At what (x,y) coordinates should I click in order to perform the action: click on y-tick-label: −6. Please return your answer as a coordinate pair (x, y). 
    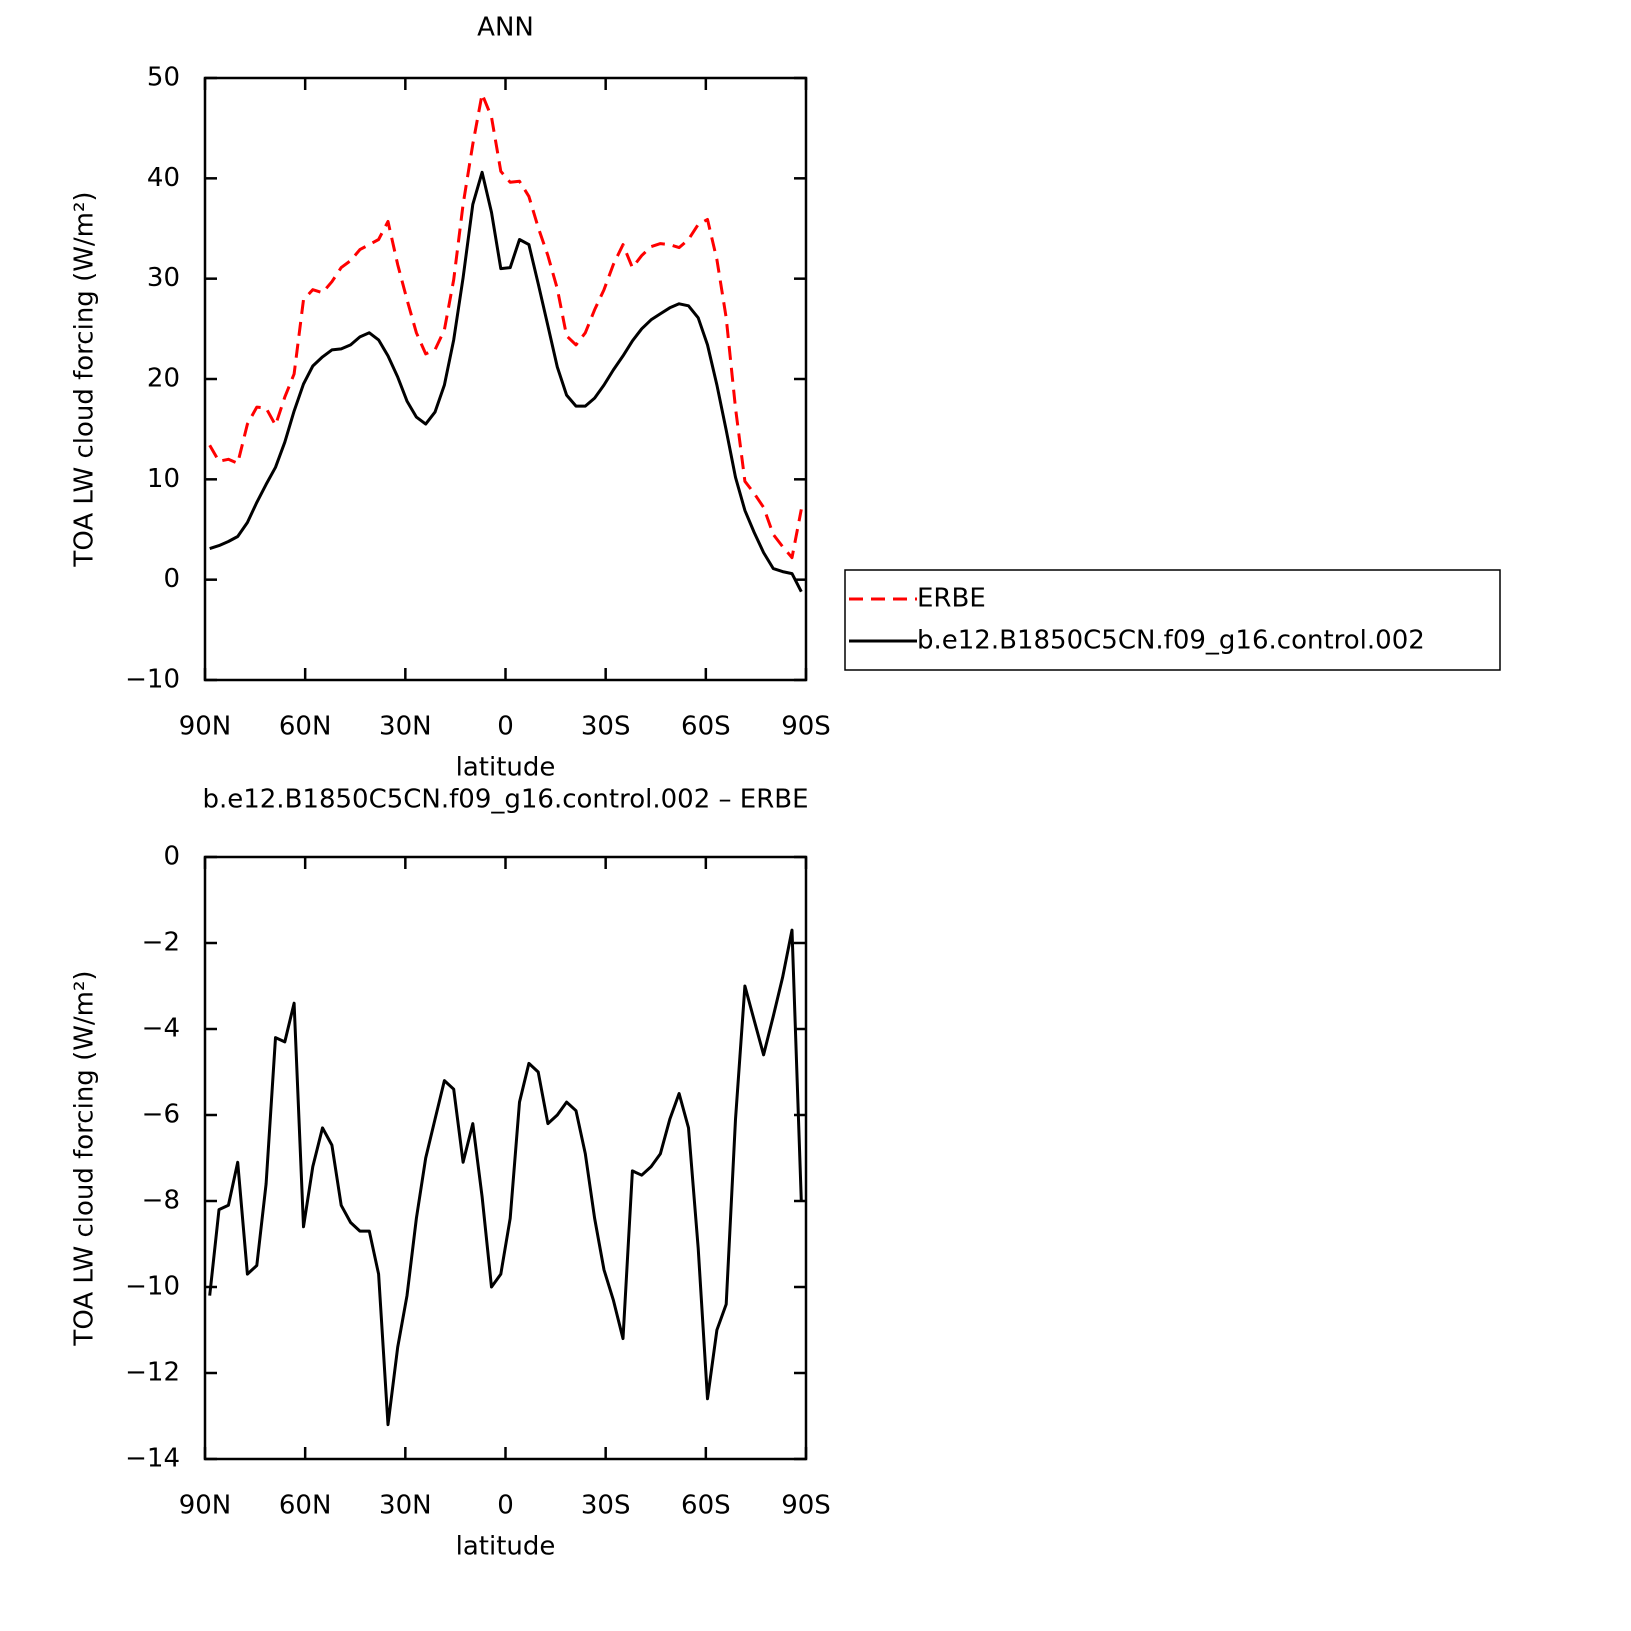
    Looking at the image, I should click on (161, 1115).